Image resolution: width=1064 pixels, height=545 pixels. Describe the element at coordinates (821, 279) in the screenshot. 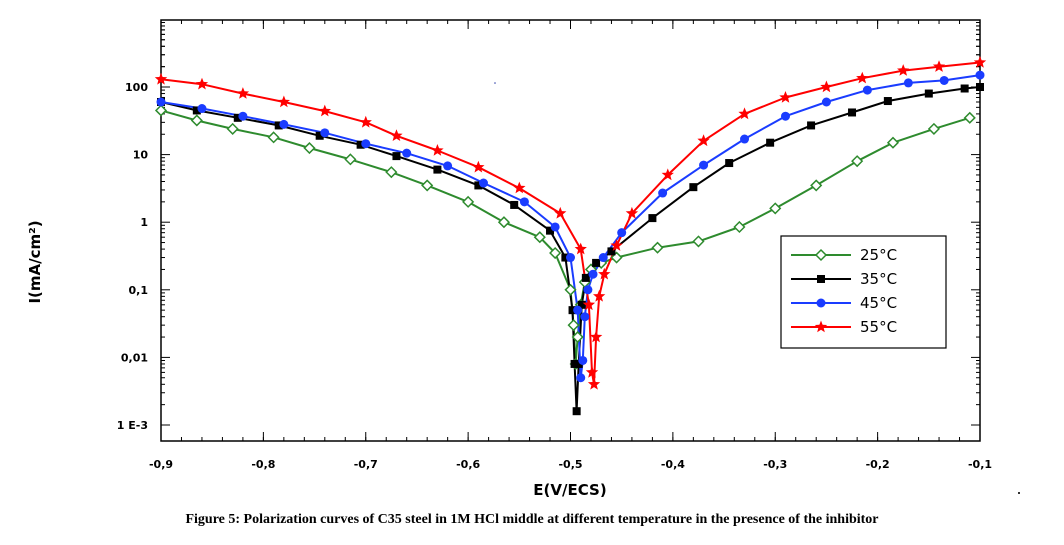

I see `legend-marker-35c` at that location.